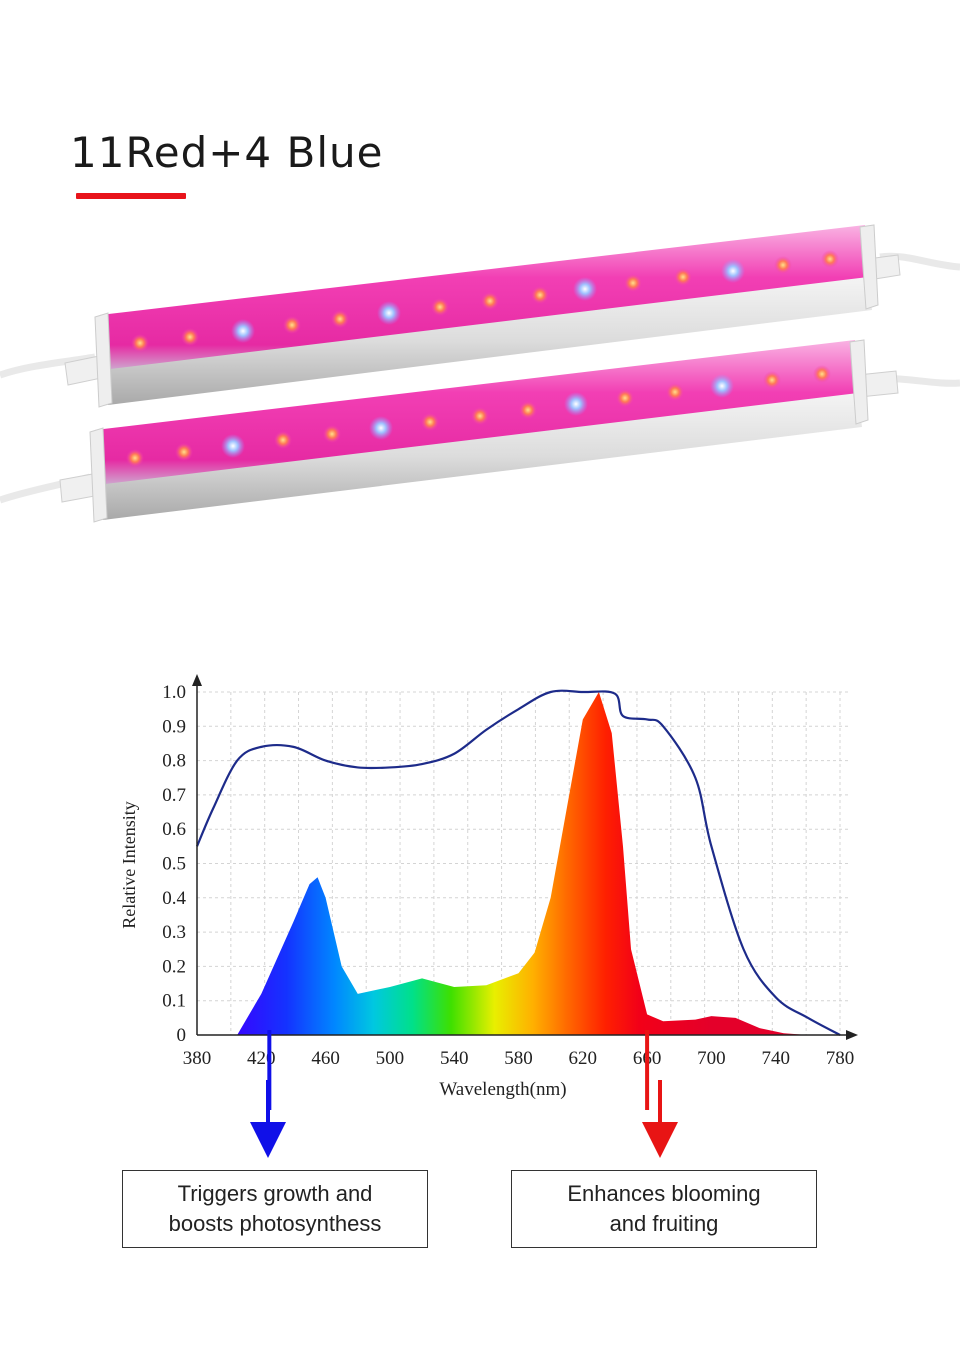 This screenshot has width=960, height=1345. What do you see at coordinates (129, 864) in the screenshot?
I see `y-axis-label: Relative Intensity` at bounding box center [129, 864].